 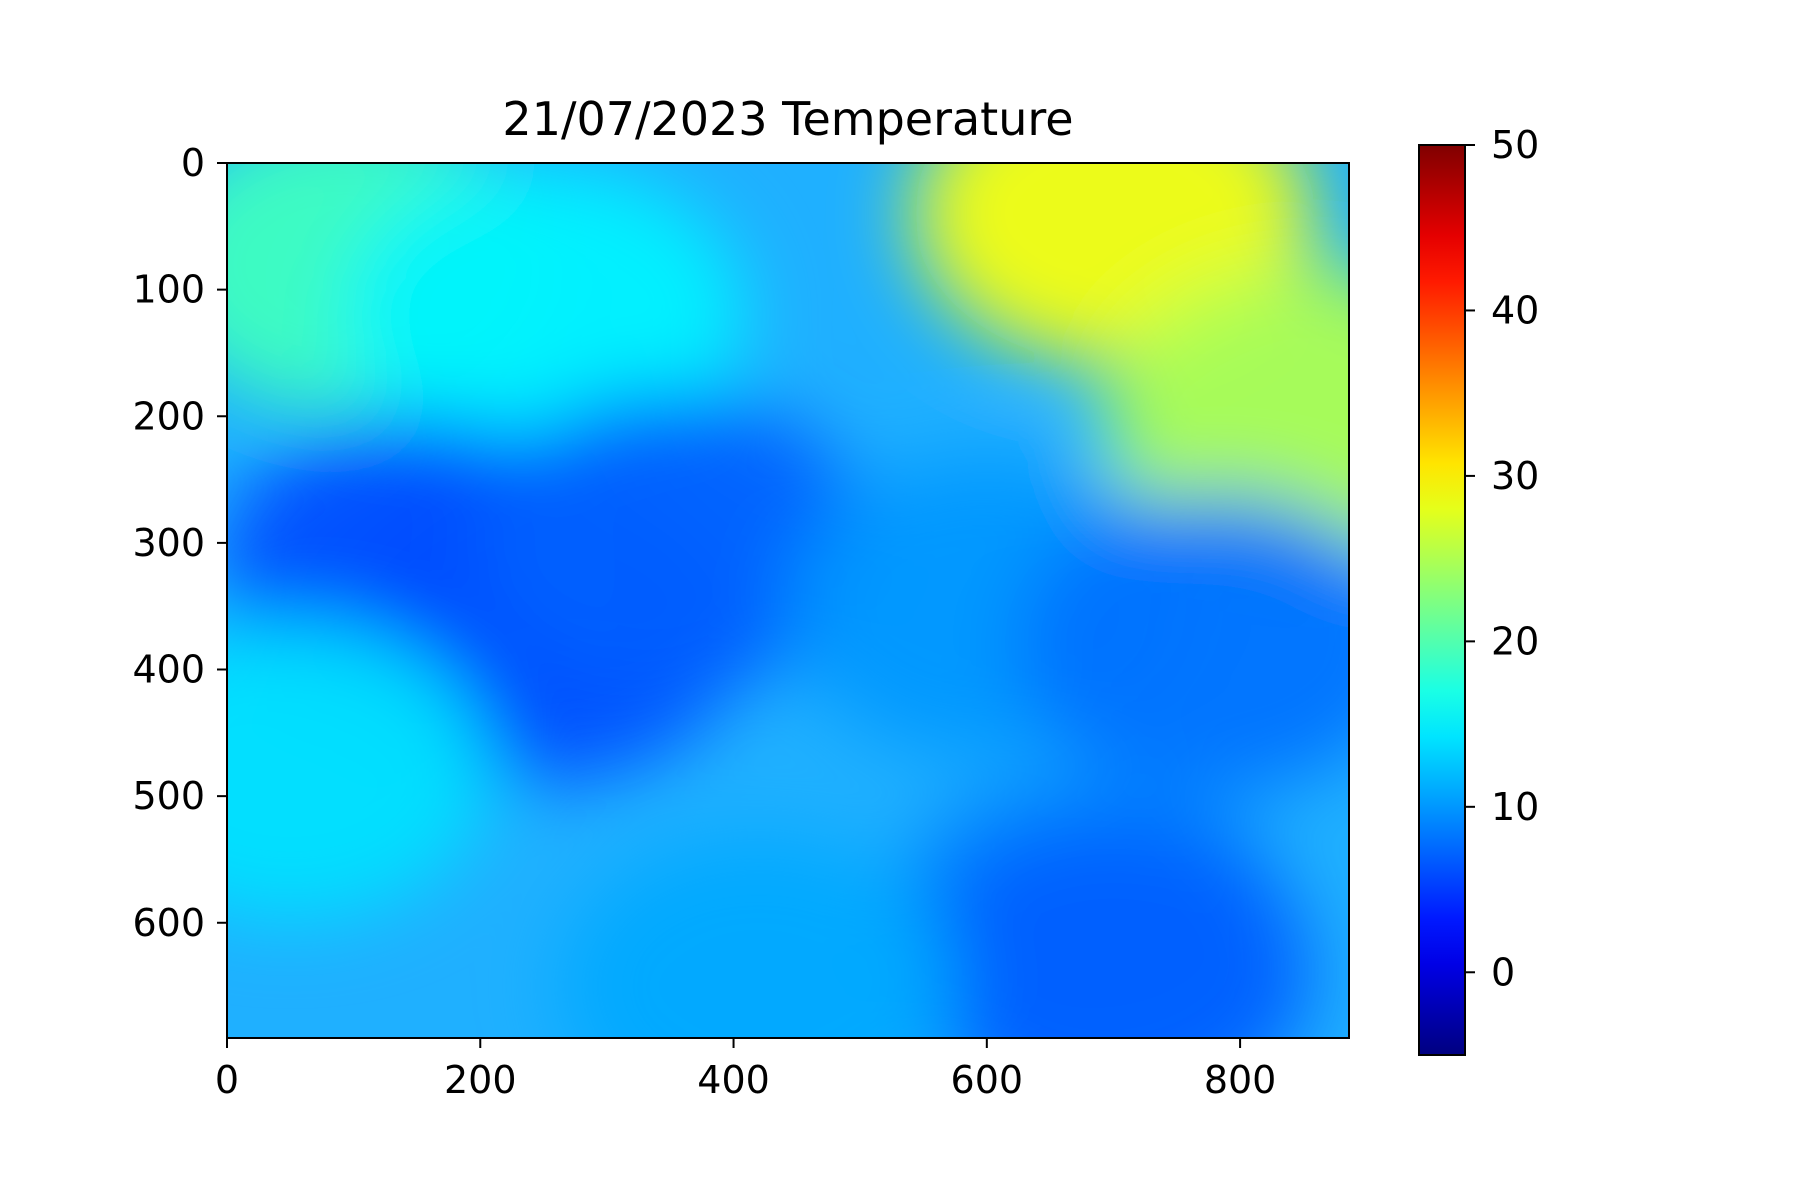 What do you see at coordinates (1515, 476) in the screenshot?
I see `colorbar-tick-label-30: 30` at bounding box center [1515, 476].